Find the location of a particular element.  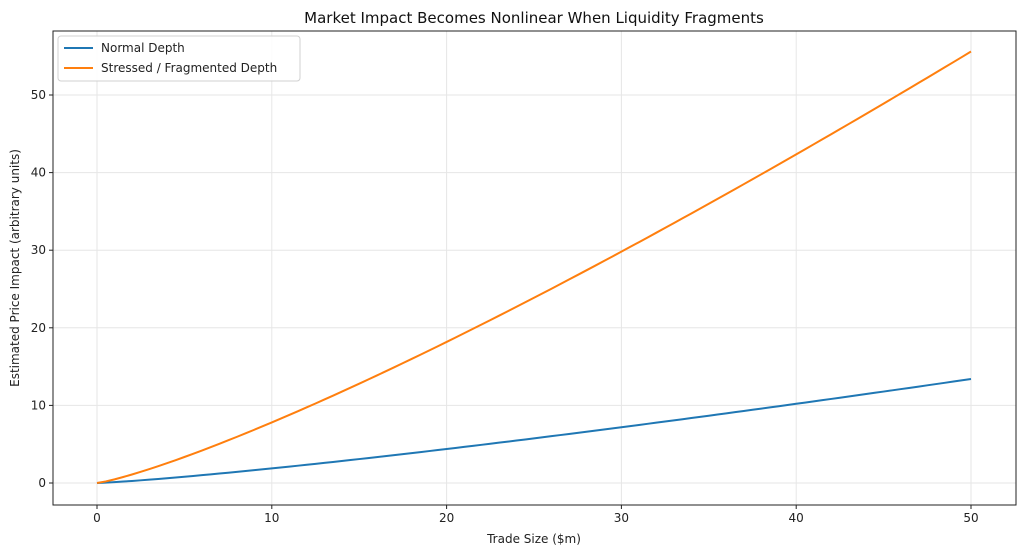

legend-label-stressed-depth: Stressed / Fragmented Depth is located at coordinates (189, 68).